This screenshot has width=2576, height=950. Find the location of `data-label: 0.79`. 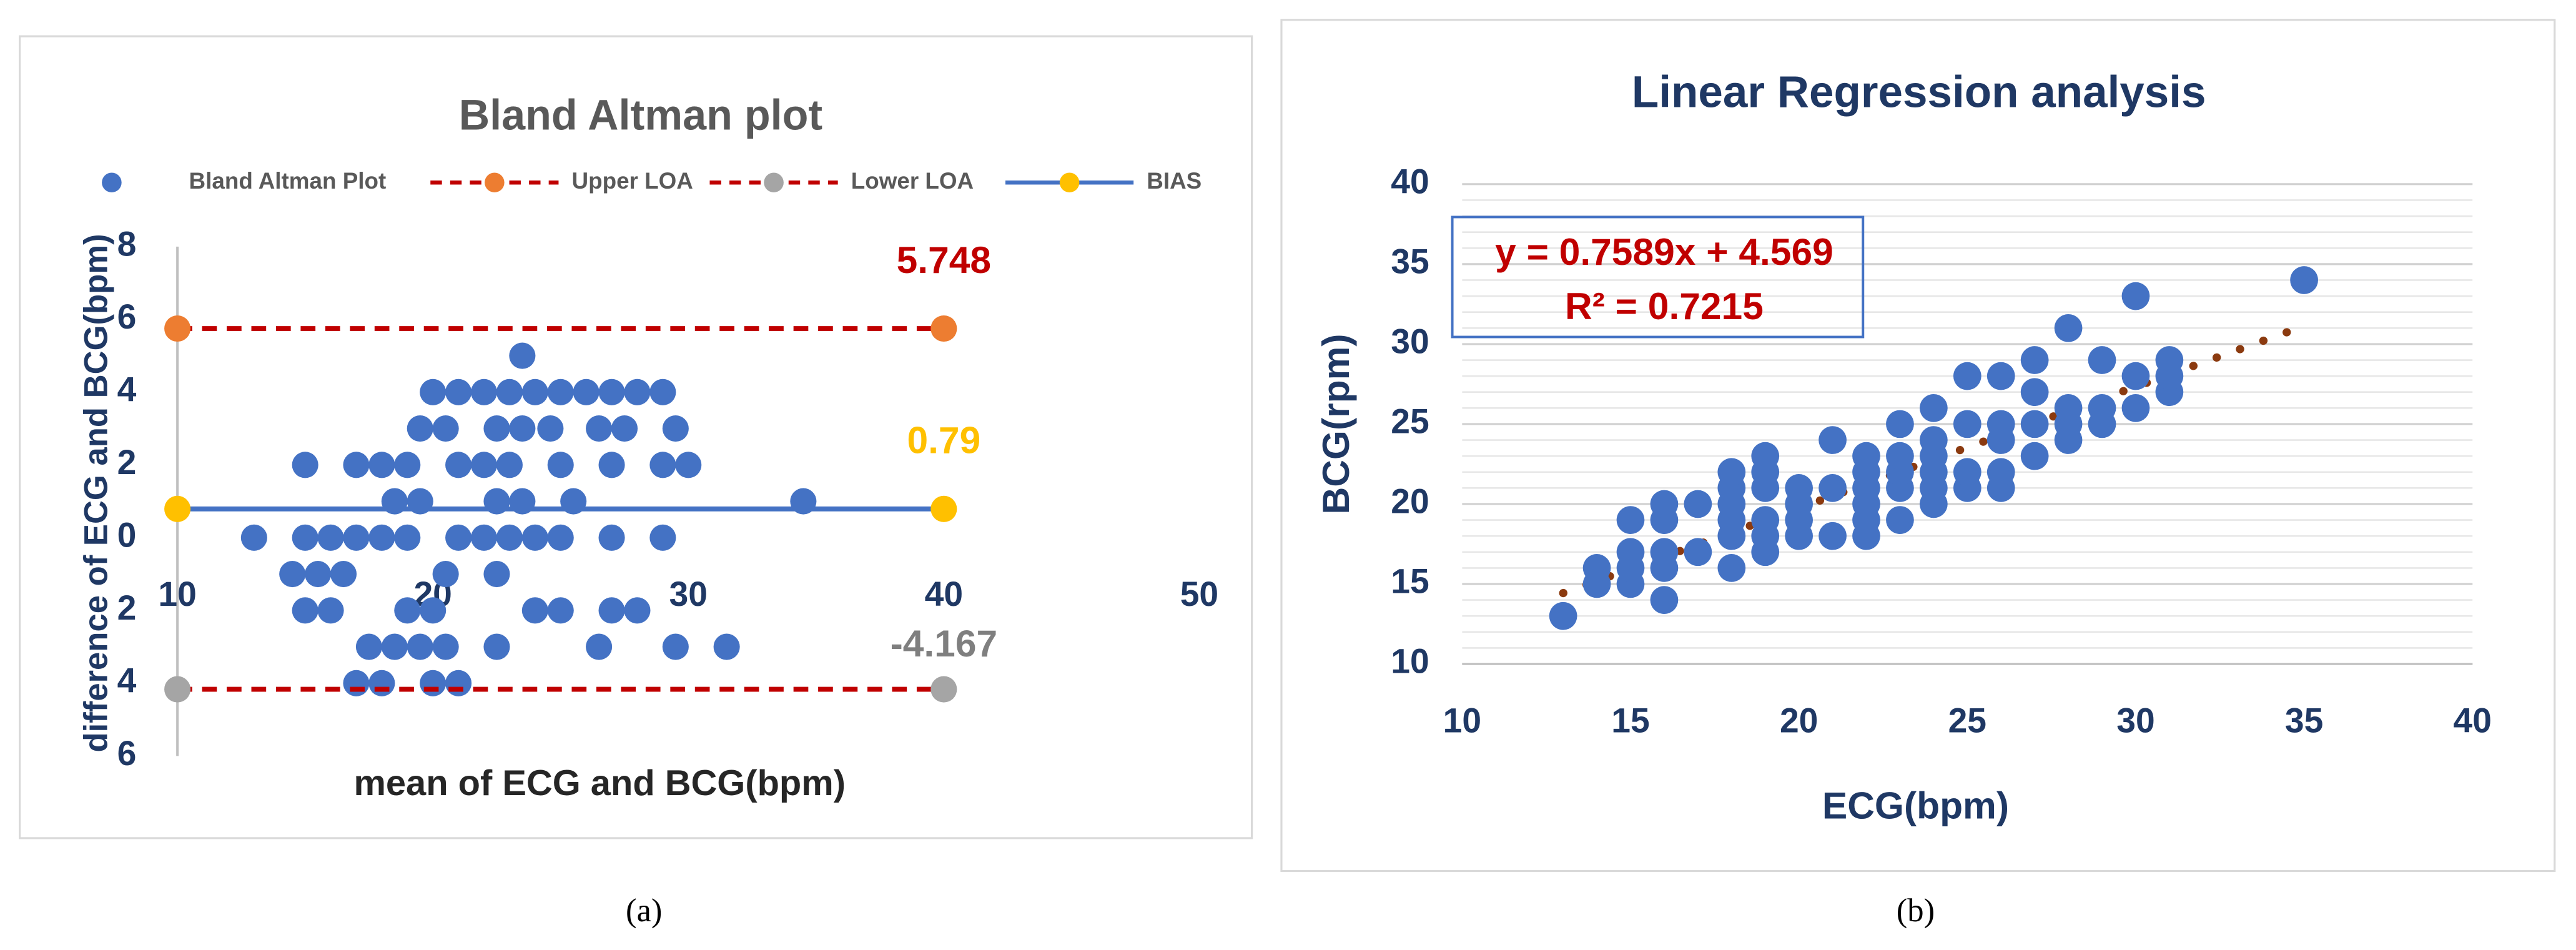

data-label: 0.79 is located at coordinates (944, 441).